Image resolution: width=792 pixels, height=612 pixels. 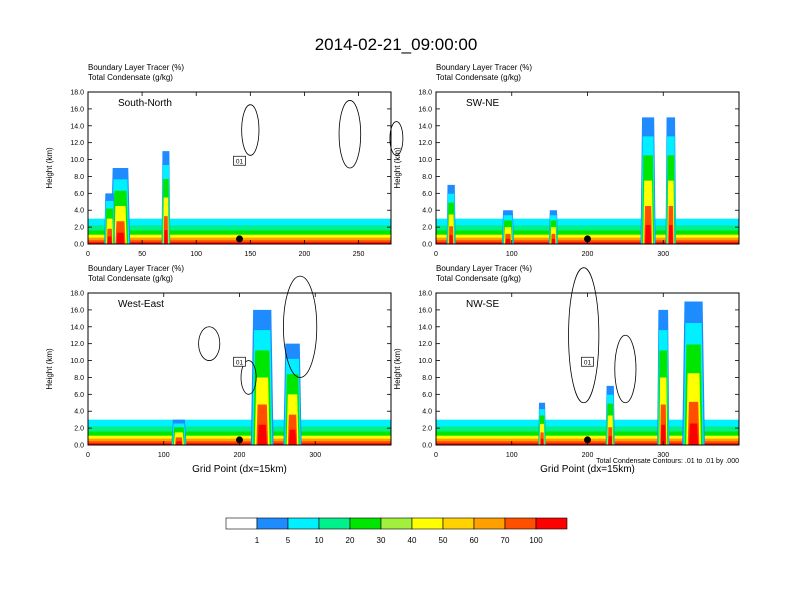 What do you see at coordinates (396, 531) in the screenshot?
I see `colorbar-legend: 1 5 10 20 30 40 50 60 70 100` at bounding box center [396, 531].